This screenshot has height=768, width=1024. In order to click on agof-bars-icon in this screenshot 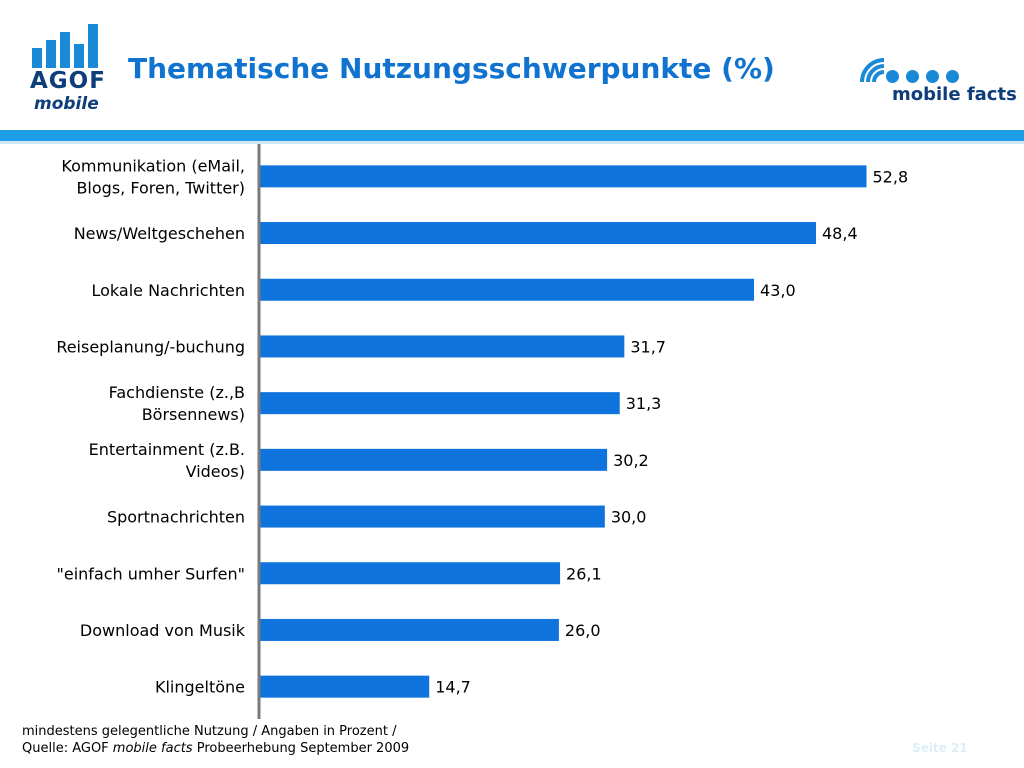, I will do `click(67, 45)`.